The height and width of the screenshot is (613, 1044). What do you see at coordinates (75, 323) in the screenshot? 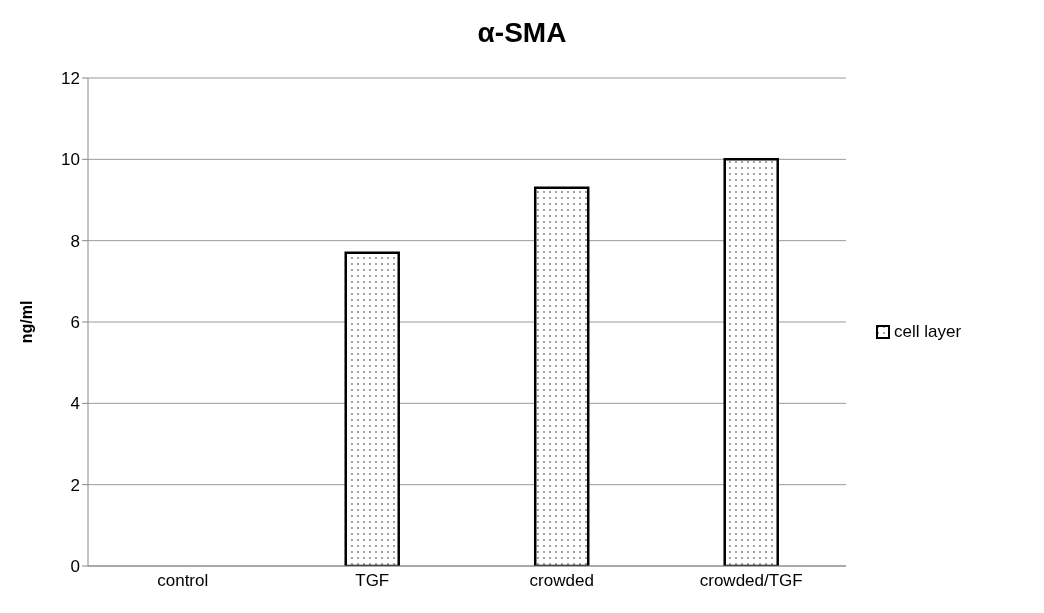
I see `y-tick-label: 6` at bounding box center [75, 323].